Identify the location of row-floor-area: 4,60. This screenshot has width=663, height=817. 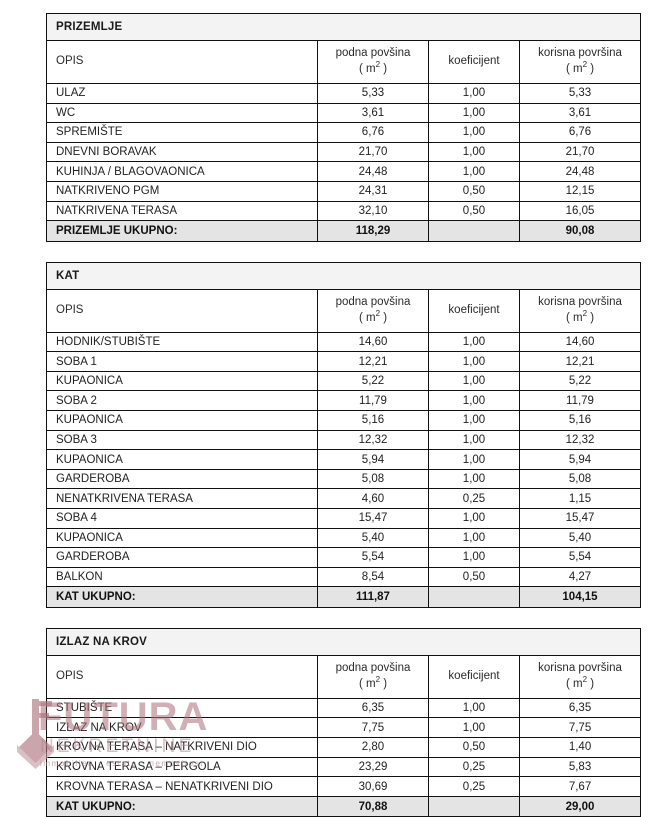
(373, 498).